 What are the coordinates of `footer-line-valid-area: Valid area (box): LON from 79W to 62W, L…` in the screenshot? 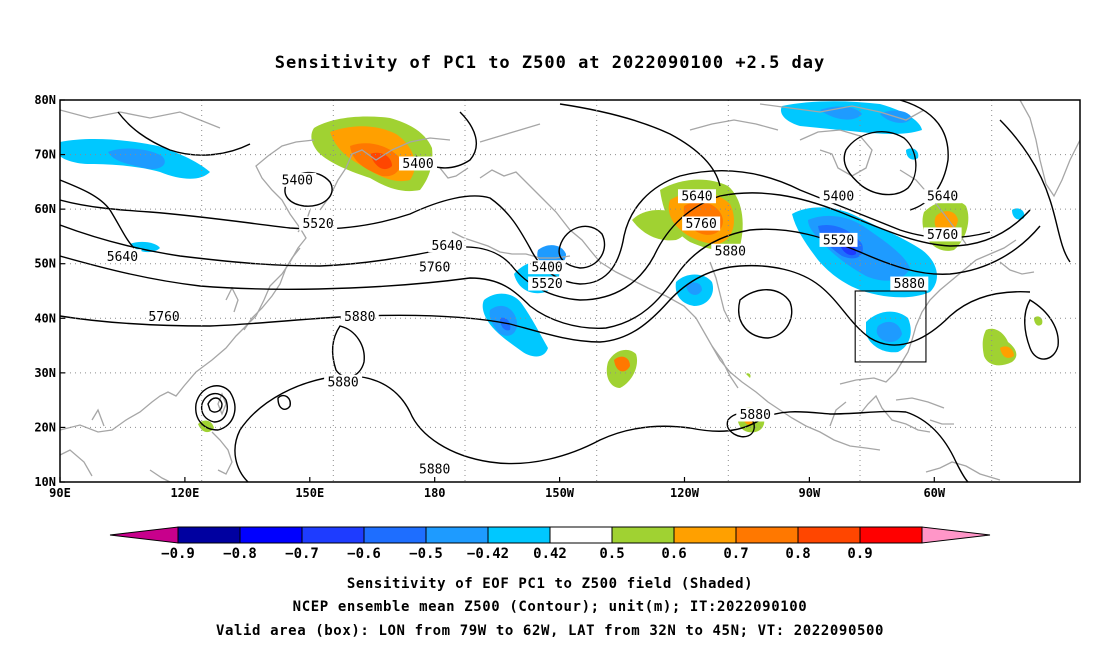 It's located at (550, 631).